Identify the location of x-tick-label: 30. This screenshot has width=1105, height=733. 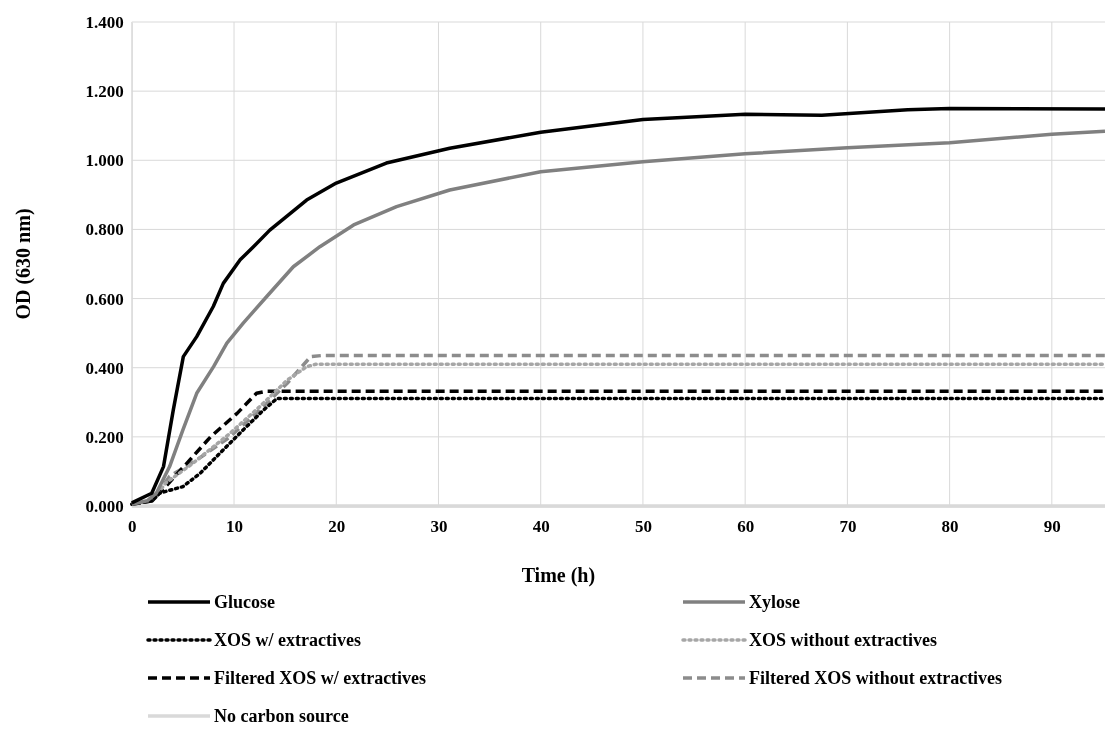
(439, 527).